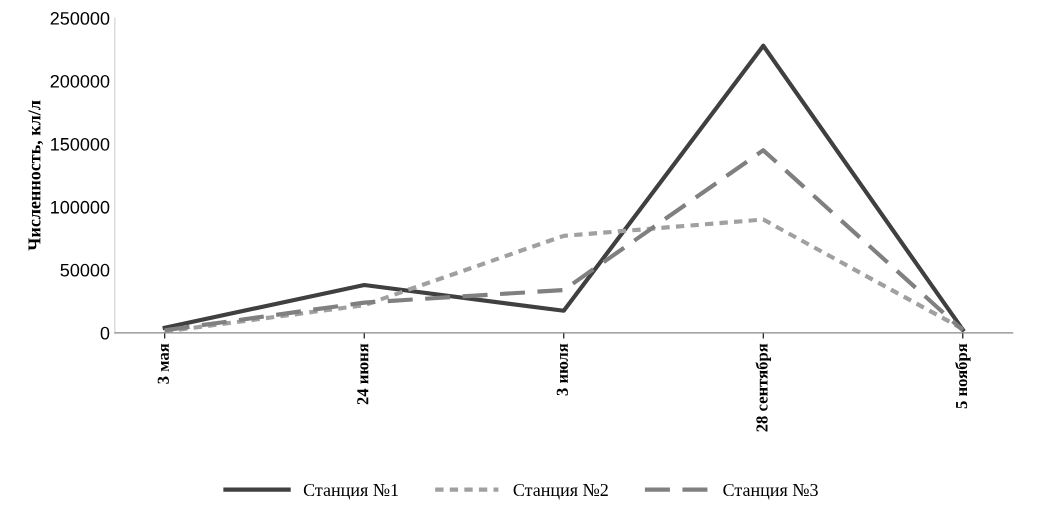 This screenshot has width=1044, height=516. What do you see at coordinates (163, 363) in the screenshot?
I see `x-tick-label: 3 мая` at bounding box center [163, 363].